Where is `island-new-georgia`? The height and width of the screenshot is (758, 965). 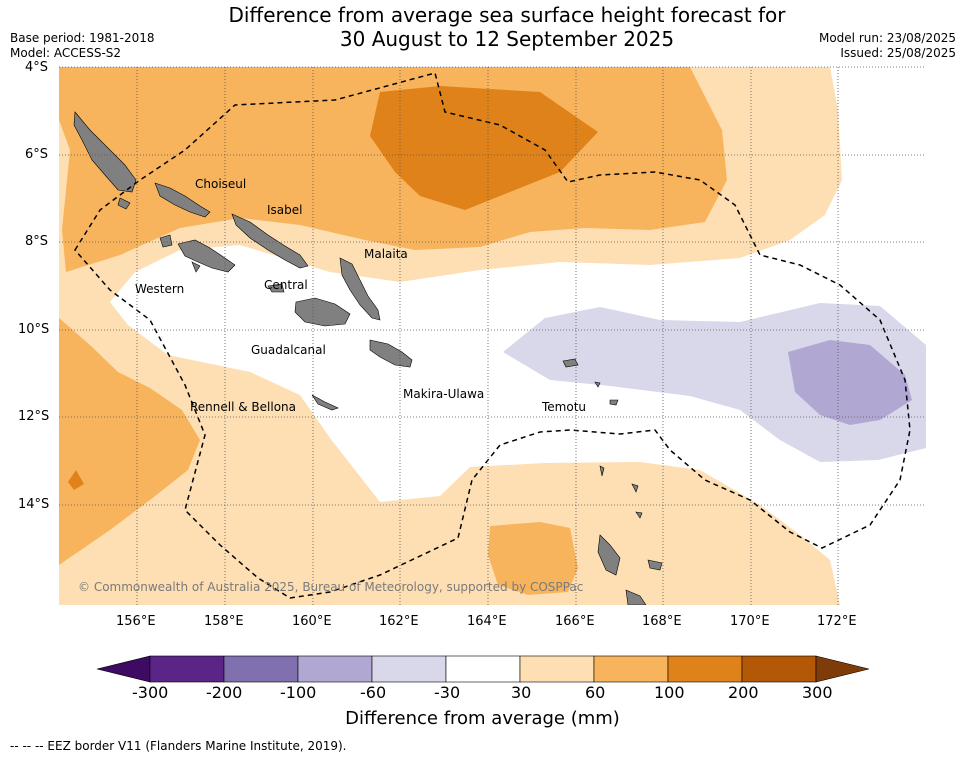 island-new-georgia is located at coordinates (206, 256).